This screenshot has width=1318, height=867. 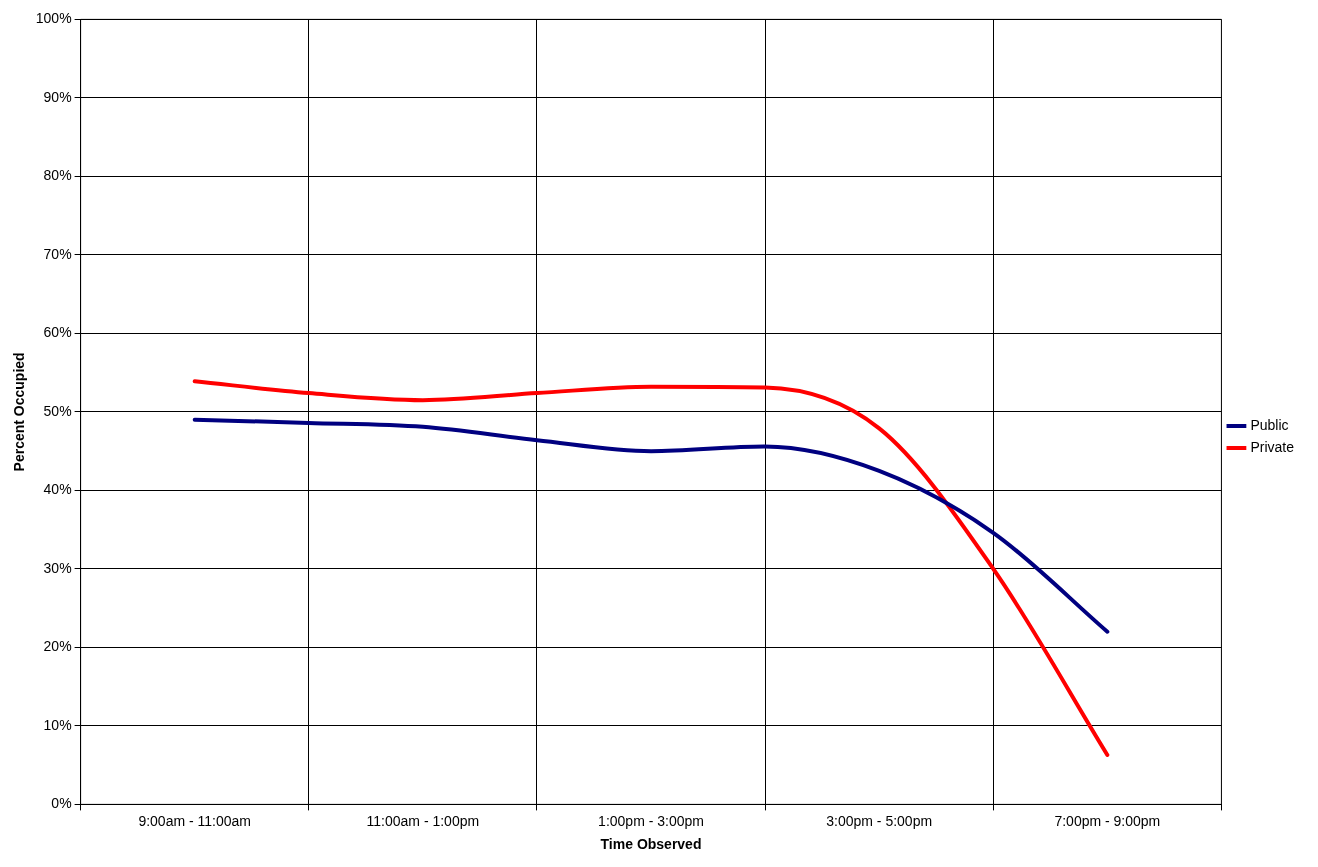 What do you see at coordinates (879, 820) in the screenshot?
I see `x-tick-label: 3:00pm - 5:00pm` at bounding box center [879, 820].